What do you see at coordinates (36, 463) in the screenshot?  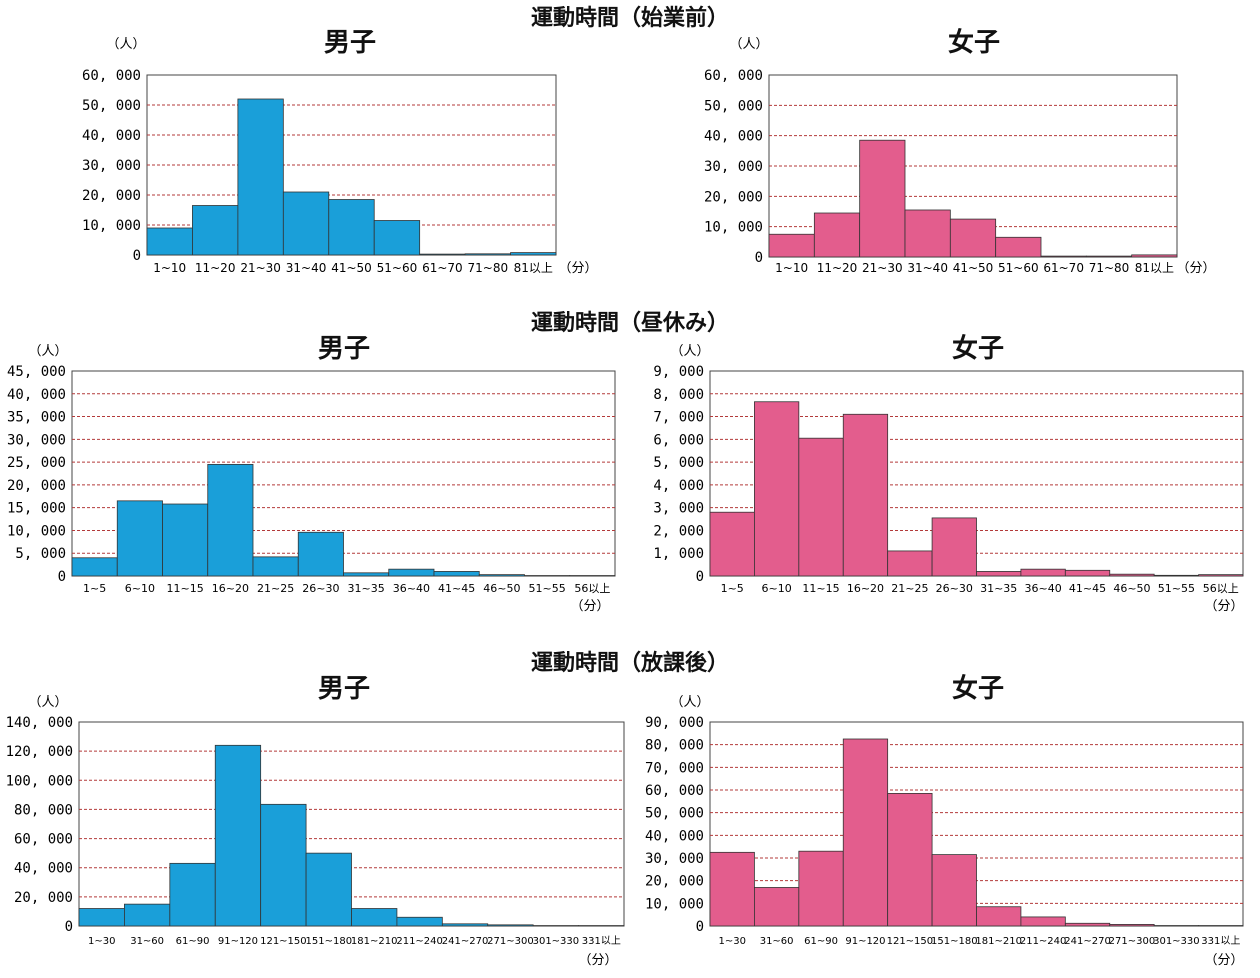 I see `y-tick-label: 25, 000` at bounding box center [36, 463].